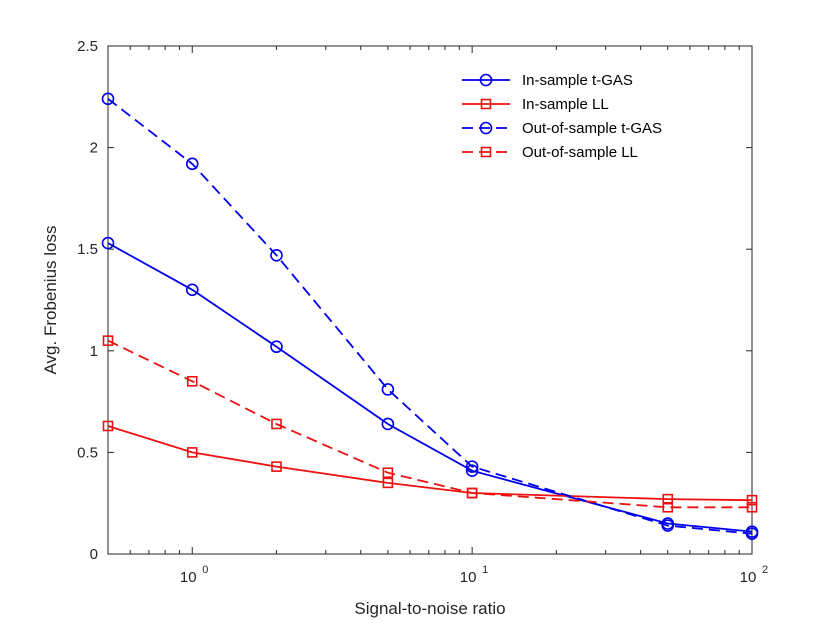 The height and width of the screenshot is (623, 830). What do you see at coordinates (205, 570) in the screenshot?
I see `x-tick-exponent: 0` at bounding box center [205, 570].